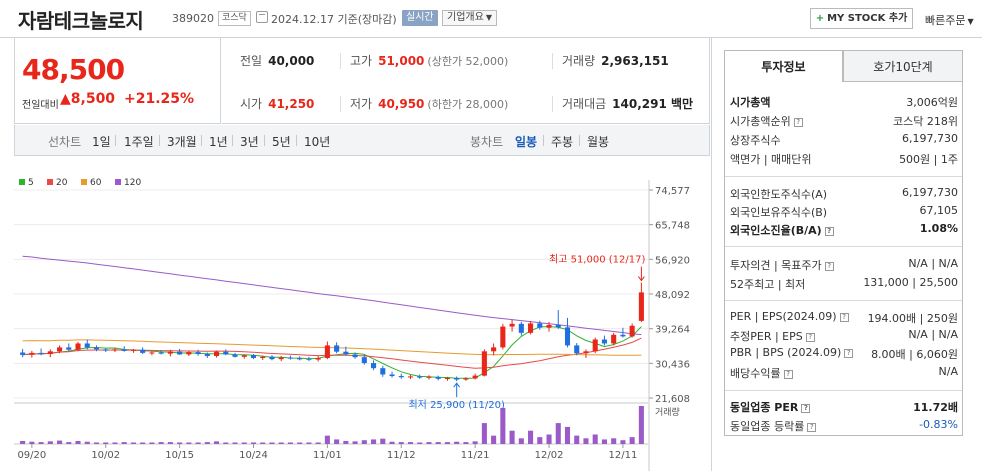  What do you see at coordinates (948, 371) in the screenshot?
I see `info-row-value: N/A` at bounding box center [948, 371].